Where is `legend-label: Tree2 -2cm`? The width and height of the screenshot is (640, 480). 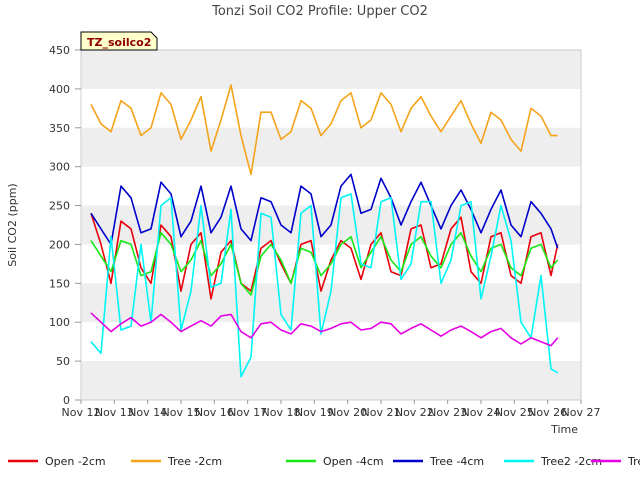 legend-label: Tree2 -2cm is located at coordinates (571, 461).